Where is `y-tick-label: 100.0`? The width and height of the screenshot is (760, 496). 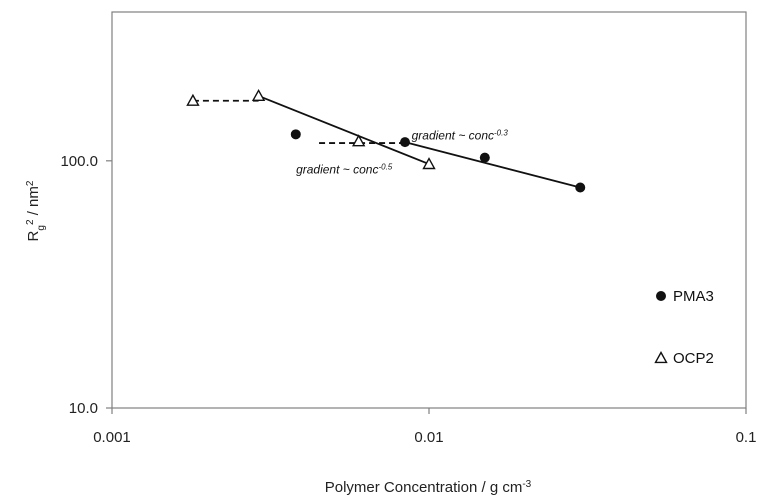 y-tick-label: 100.0 is located at coordinates (79, 161).